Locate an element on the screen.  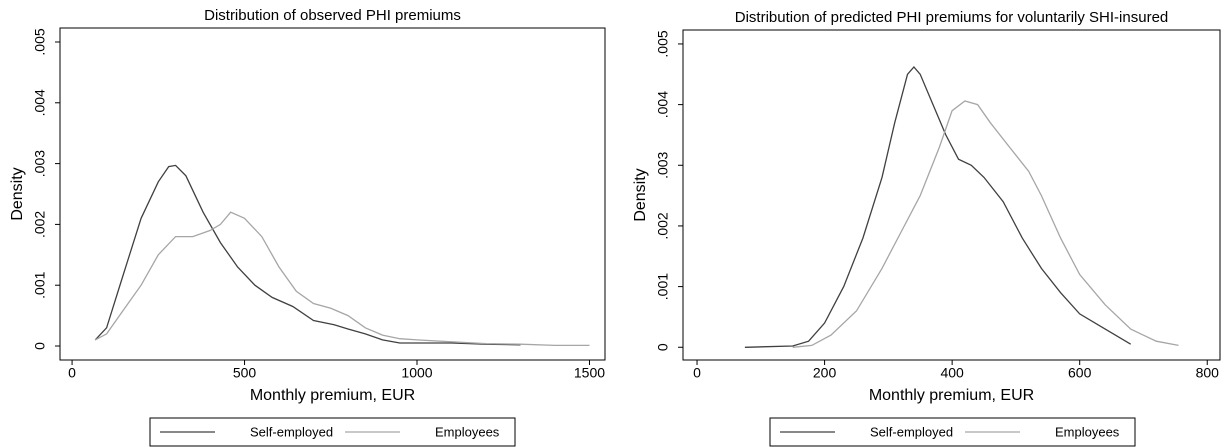
x-tick-label: 1500 is located at coordinates (589, 373).